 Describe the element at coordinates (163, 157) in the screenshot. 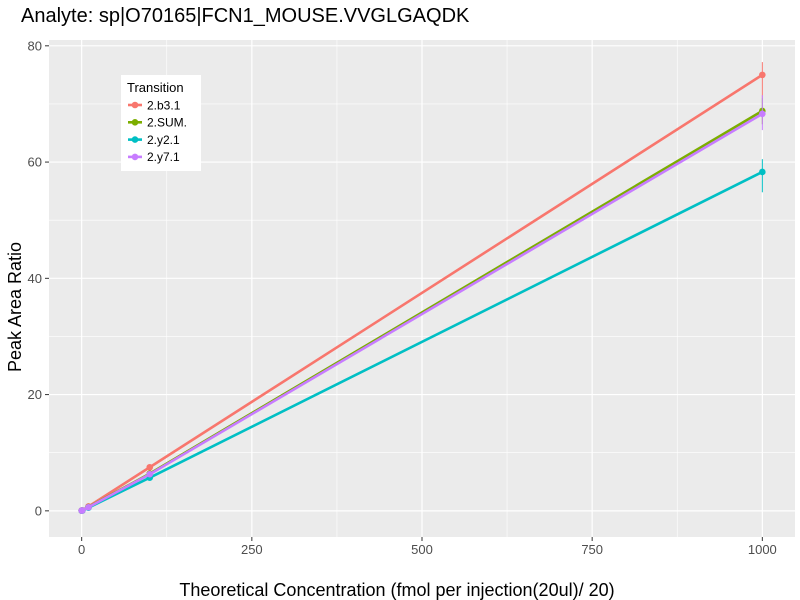

I see `legend-label: 2.y7.1` at that location.